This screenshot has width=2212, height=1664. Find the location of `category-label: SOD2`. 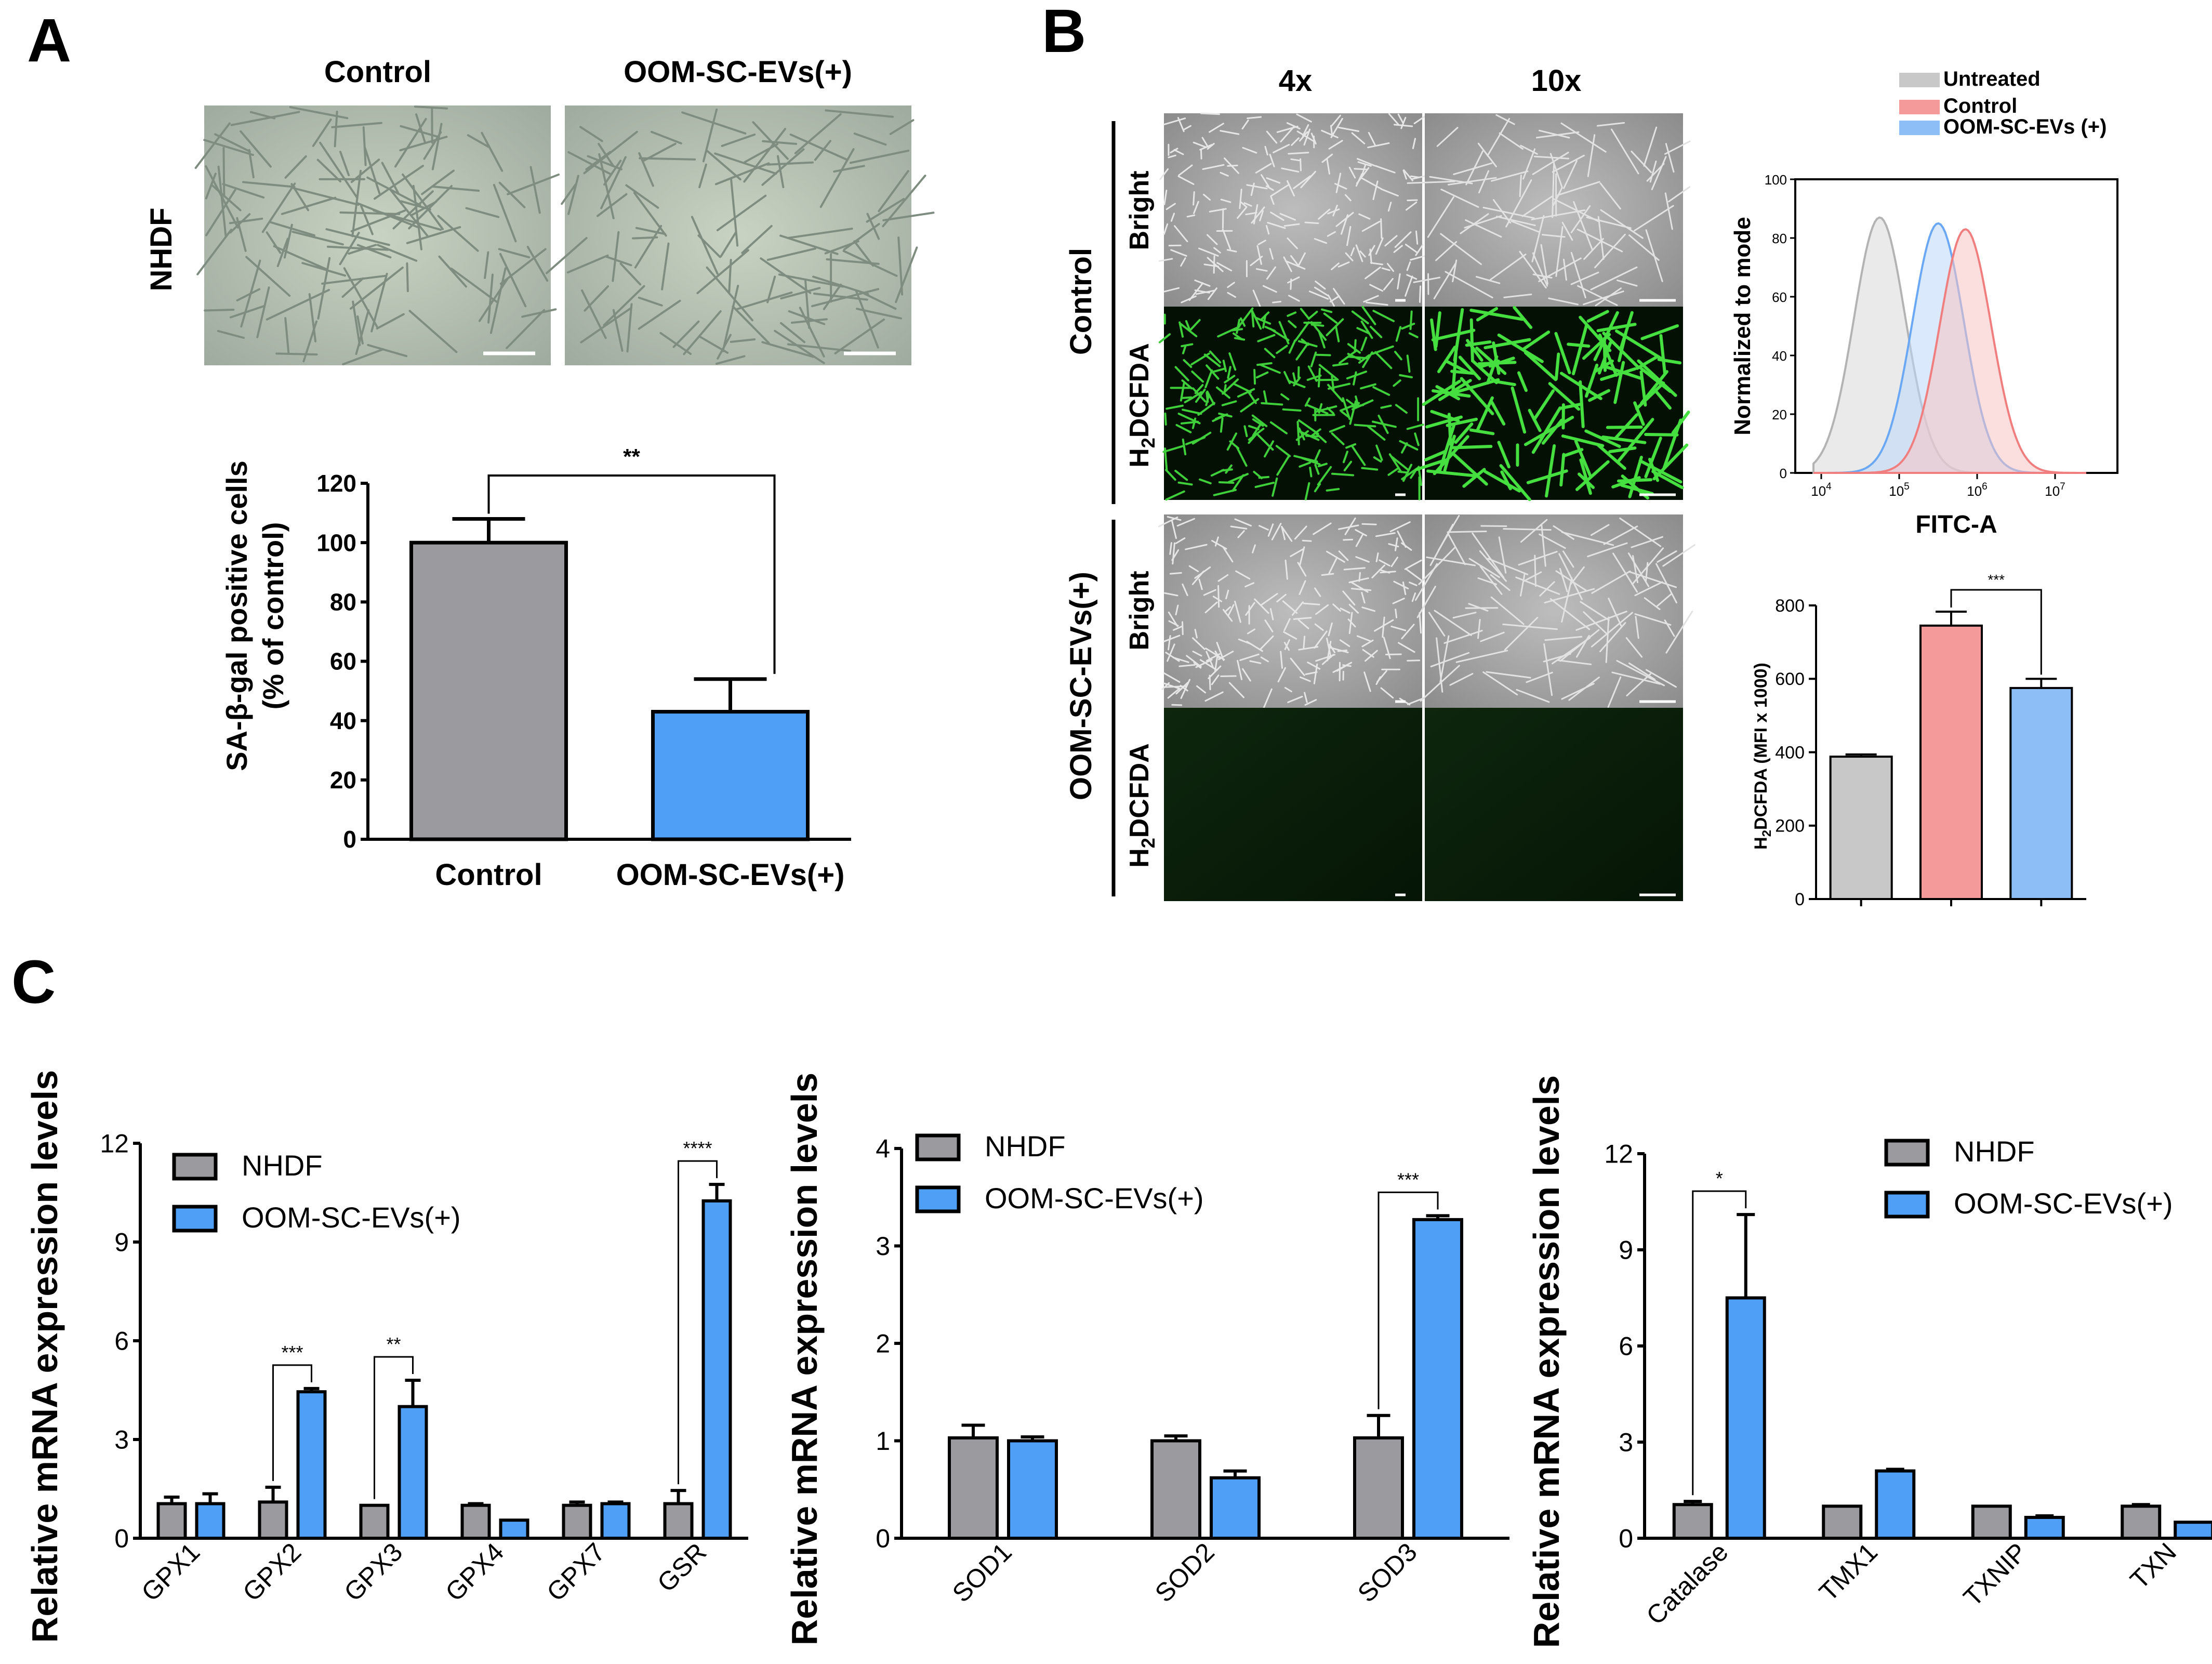

category-label: SOD2 is located at coordinates (1184, 1573).